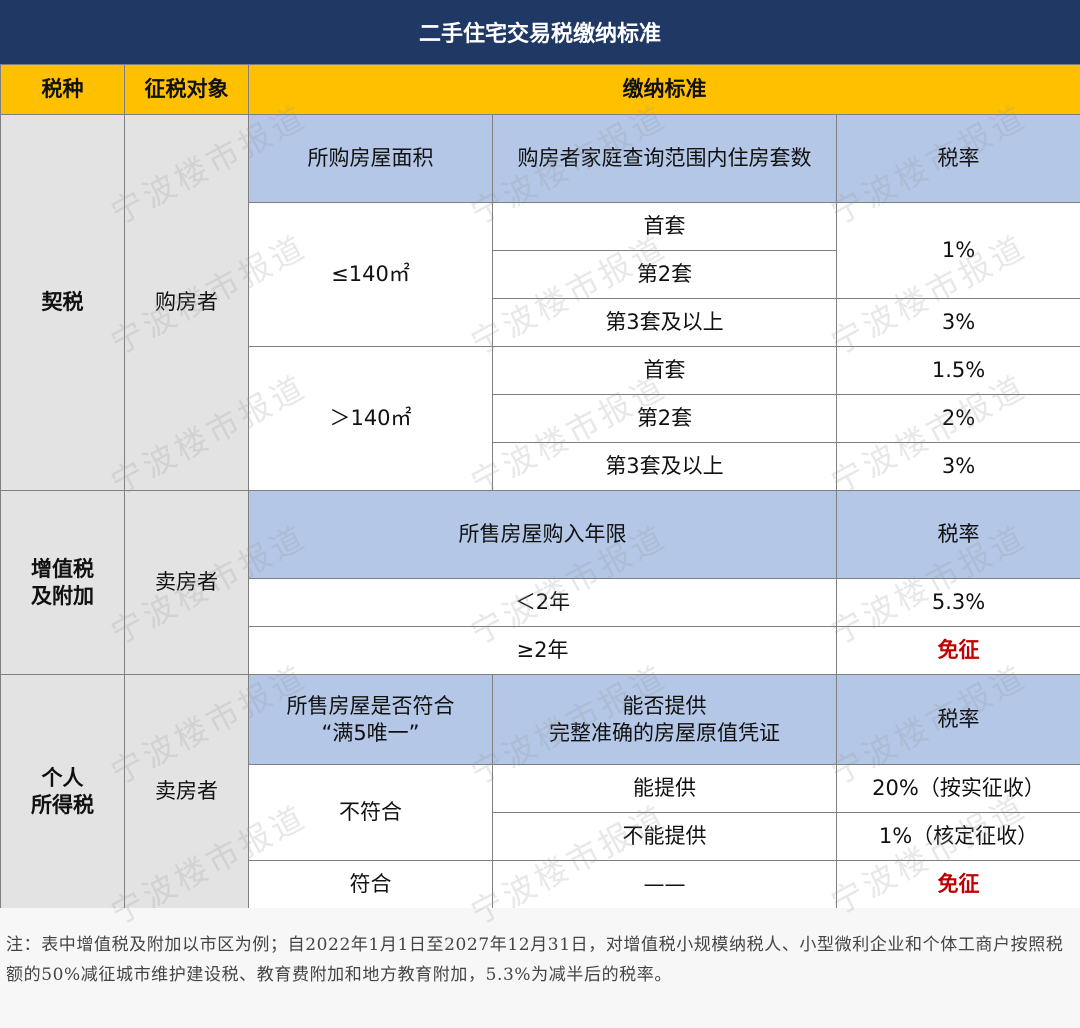 Image resolution: width=1080 pixels, height=1028 pixels. I want to click on table-row: ＜2年 5.3%, so click(540, 602).